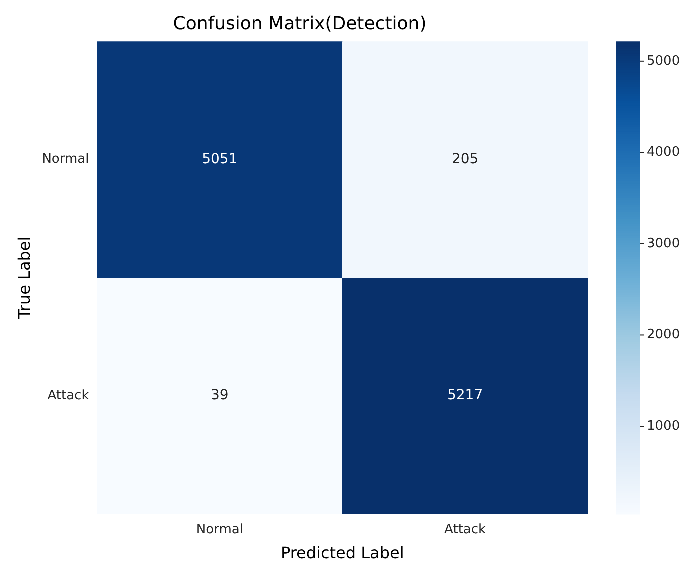  I want to click on x-axis-title: Predicted Label, so click(342, 553).